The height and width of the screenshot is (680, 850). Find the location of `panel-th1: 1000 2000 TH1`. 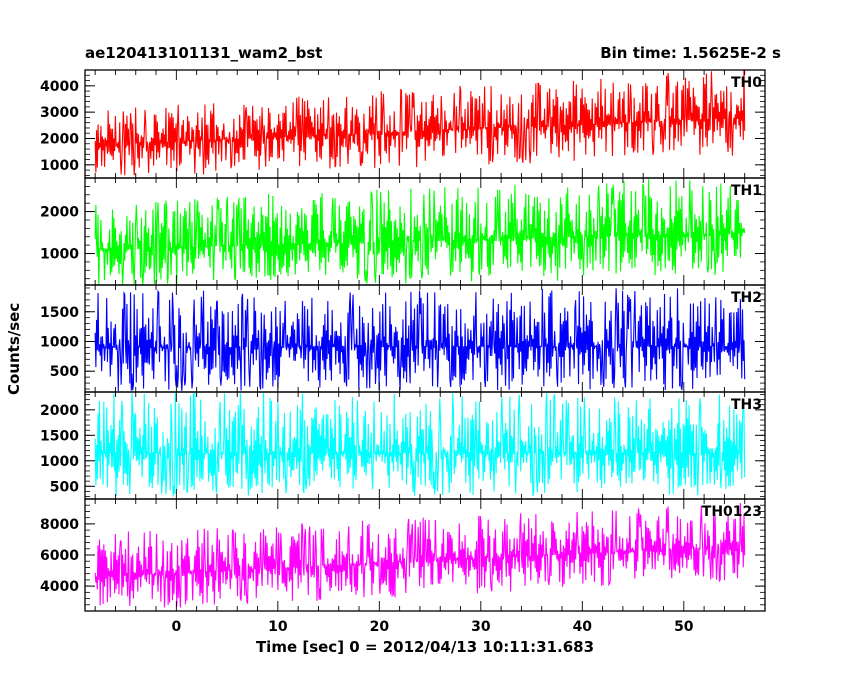

panel-th1: 1000 2000 TH1 is located at coordinates (403, 231).